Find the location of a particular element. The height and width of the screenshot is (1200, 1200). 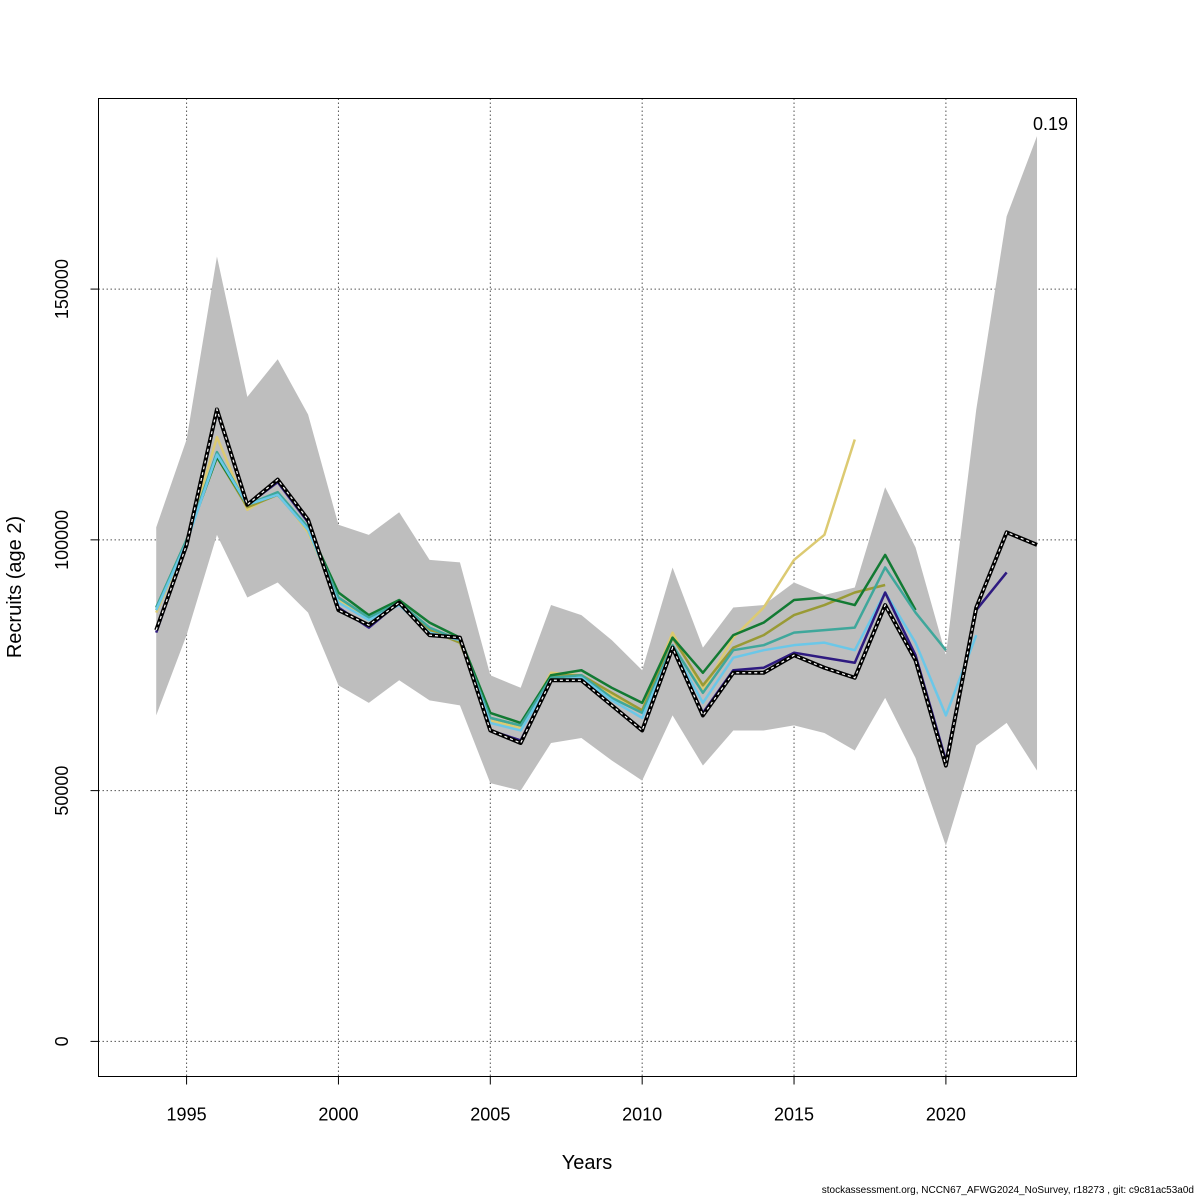

x-tick-label-2020: 2020 is located at coordinates (946, 1115).